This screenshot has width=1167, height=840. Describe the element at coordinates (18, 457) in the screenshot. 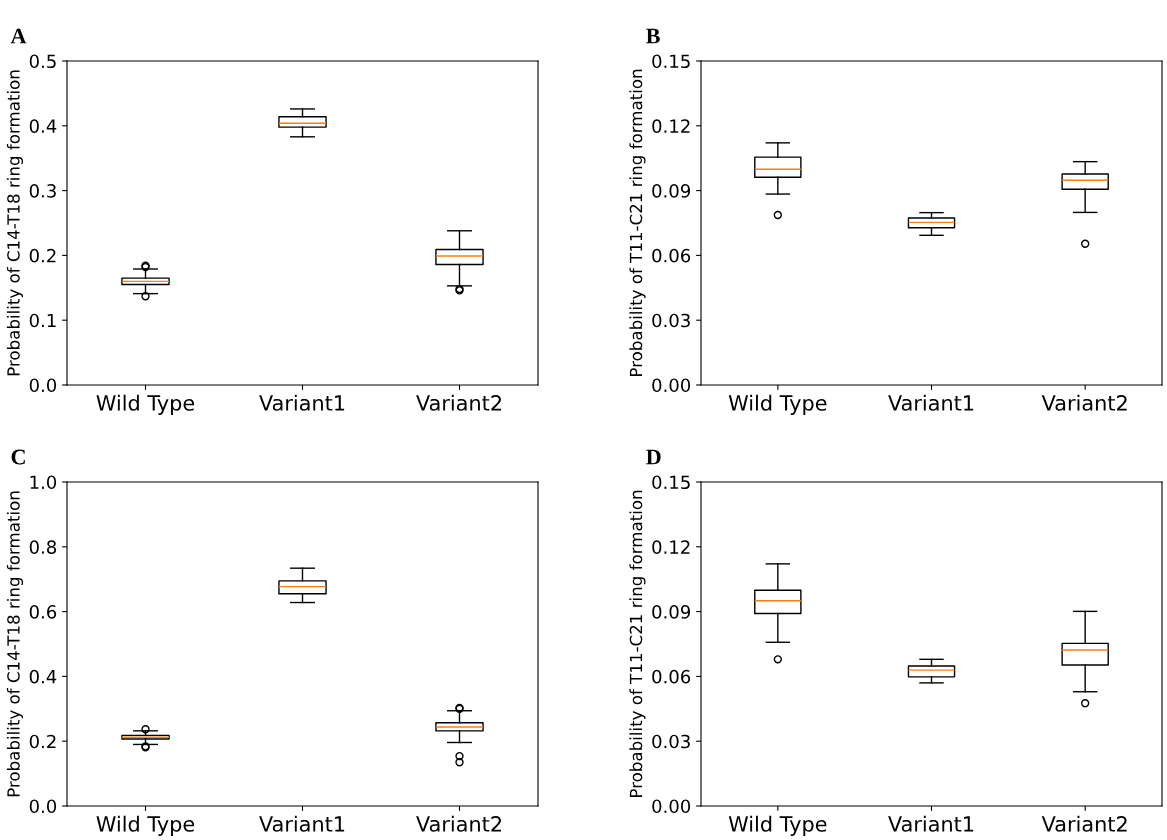

I see `chart-title: C` at that location.